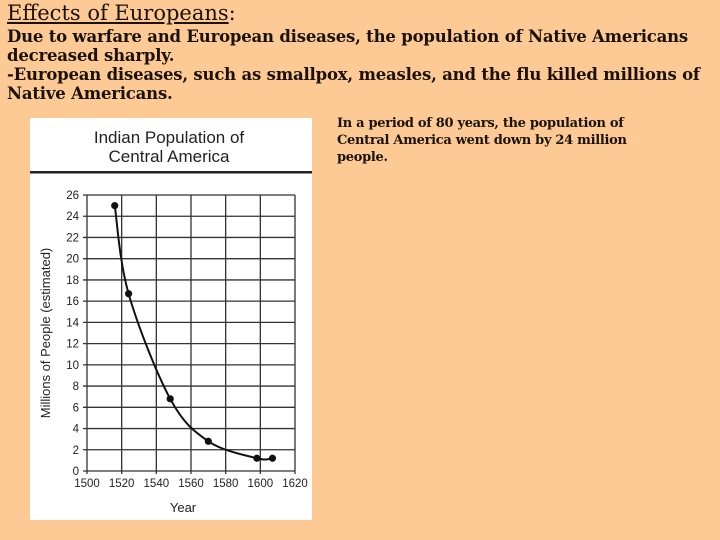  I want to click on y-tick-label: 2, so click(76, 451).